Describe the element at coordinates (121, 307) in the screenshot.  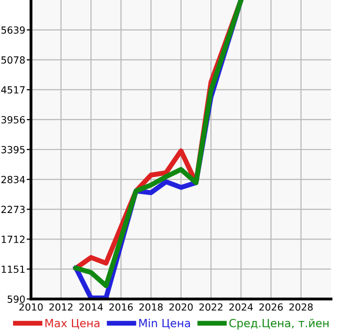
I see `x-tick-label: 2016` at that location.